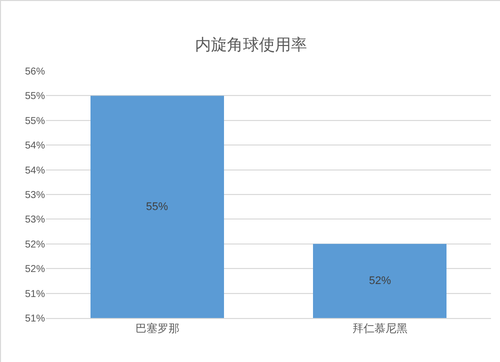  I want to click on y-tick-label: 56%, so click(35, 72).